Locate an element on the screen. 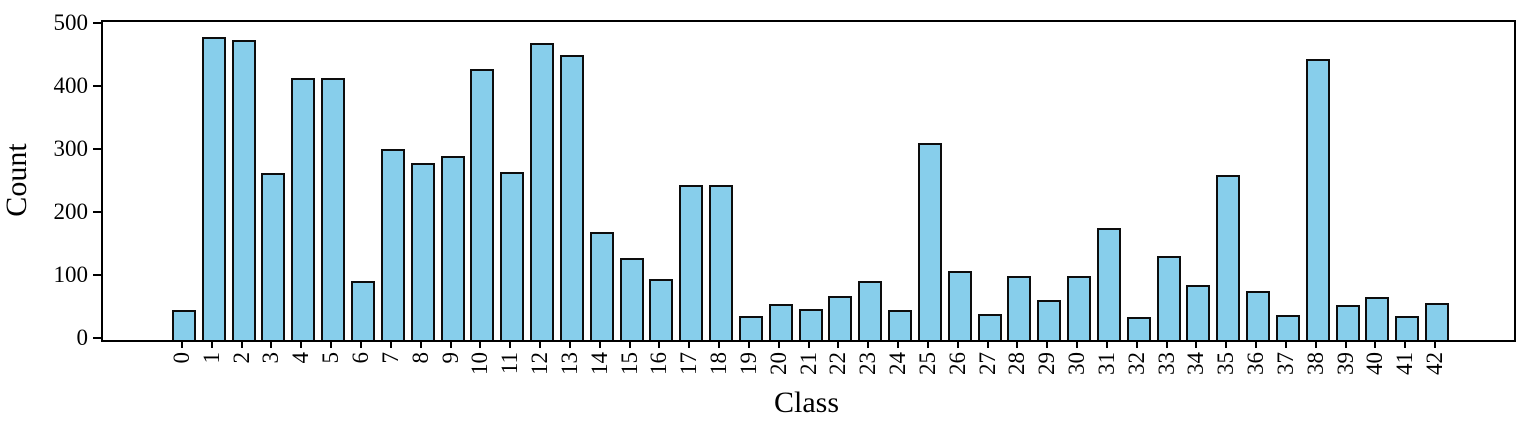  x-tick-label: 28 is located at coordinates (1017, 363).